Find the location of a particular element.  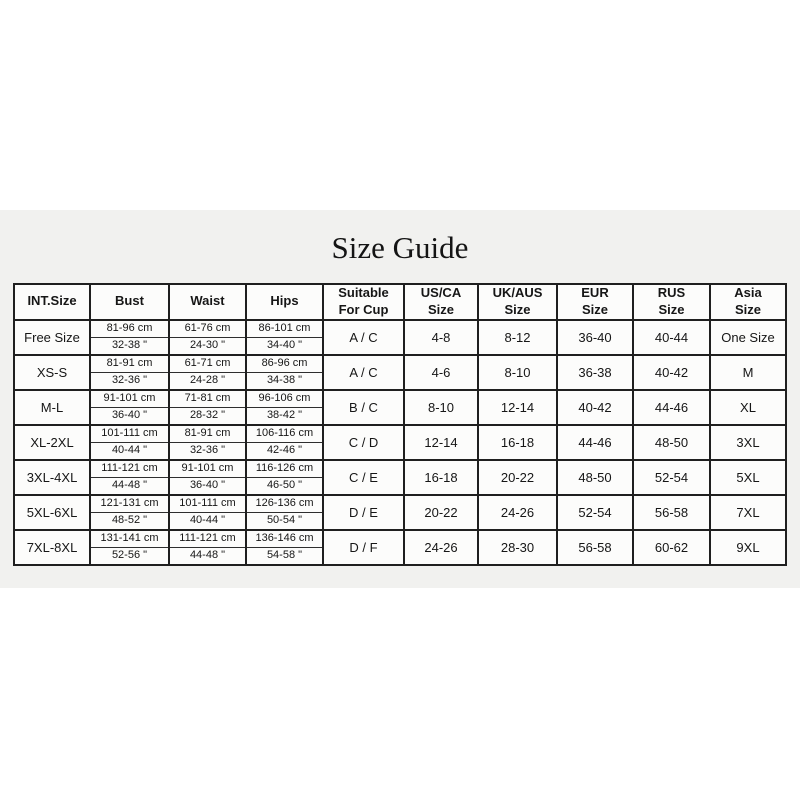

us-ca-cell: 20-22 is located at coordinates (441, 512).